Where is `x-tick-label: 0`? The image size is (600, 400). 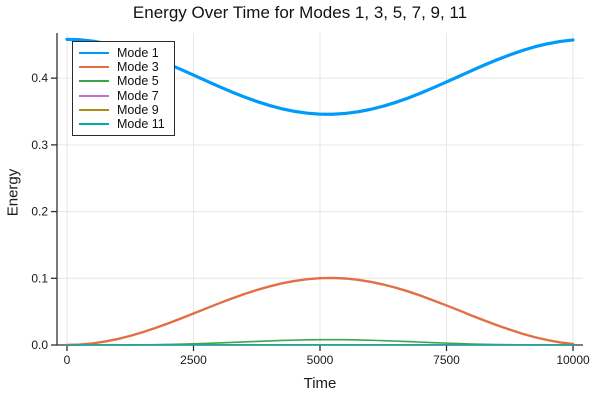
x-tick-label: 0 is located at coordinates (67, 360).